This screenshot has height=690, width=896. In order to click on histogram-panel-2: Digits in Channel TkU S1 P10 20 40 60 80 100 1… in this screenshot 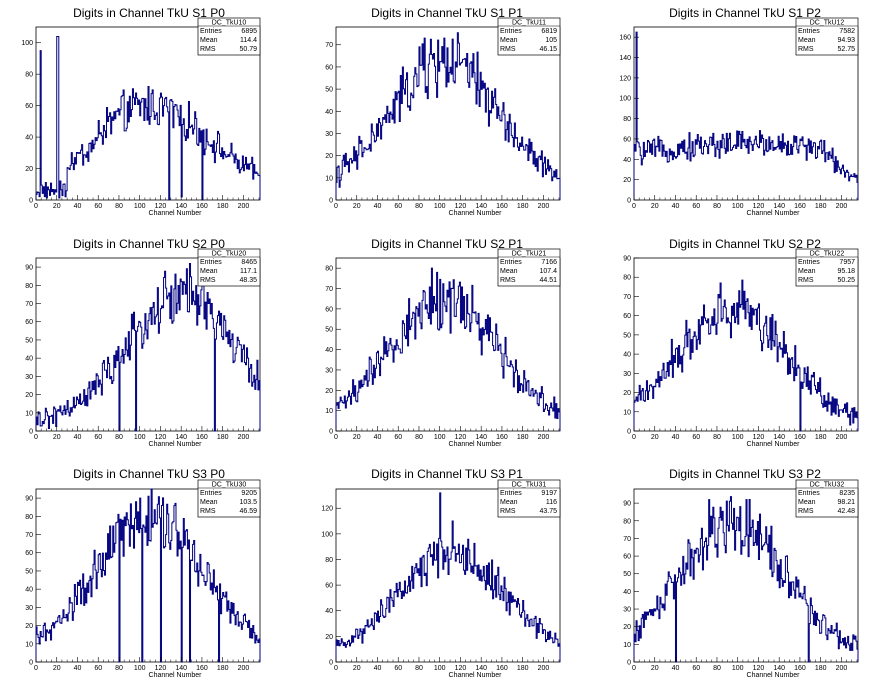, I will do `click(443, 111)`.